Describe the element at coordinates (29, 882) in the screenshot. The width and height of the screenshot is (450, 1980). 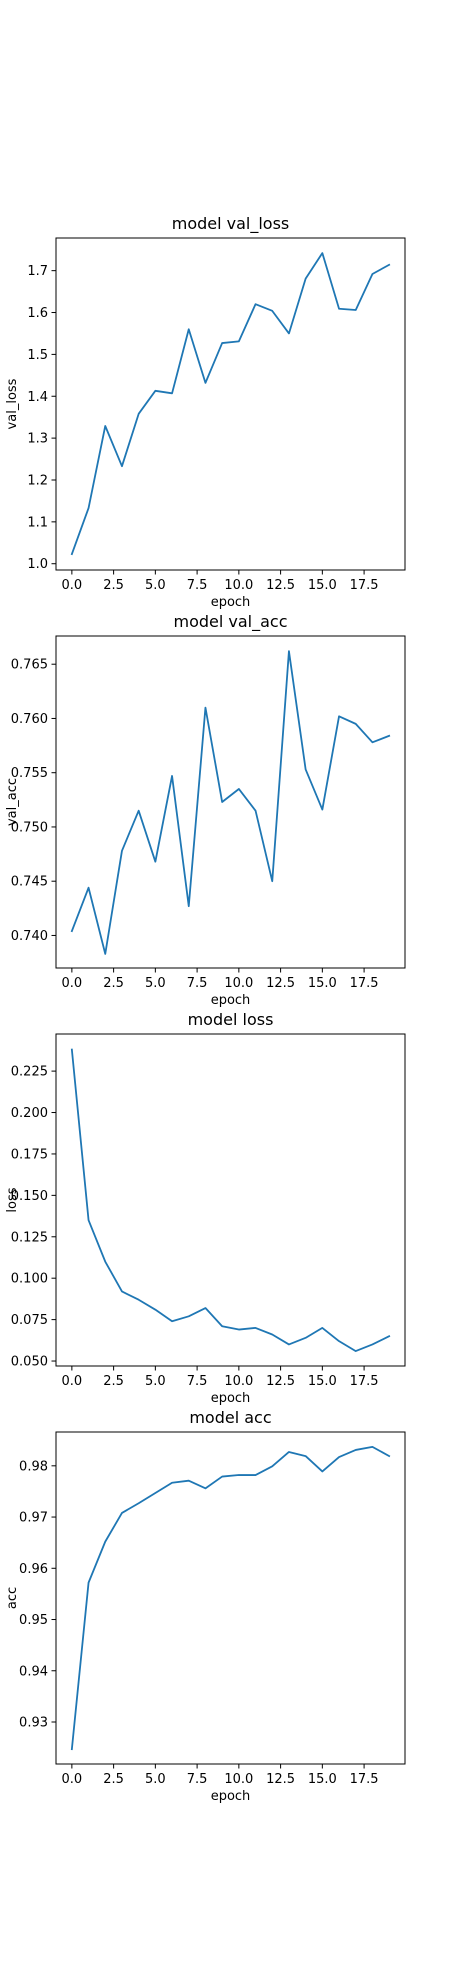
I see `y-tick-label: 0.745` at that location.